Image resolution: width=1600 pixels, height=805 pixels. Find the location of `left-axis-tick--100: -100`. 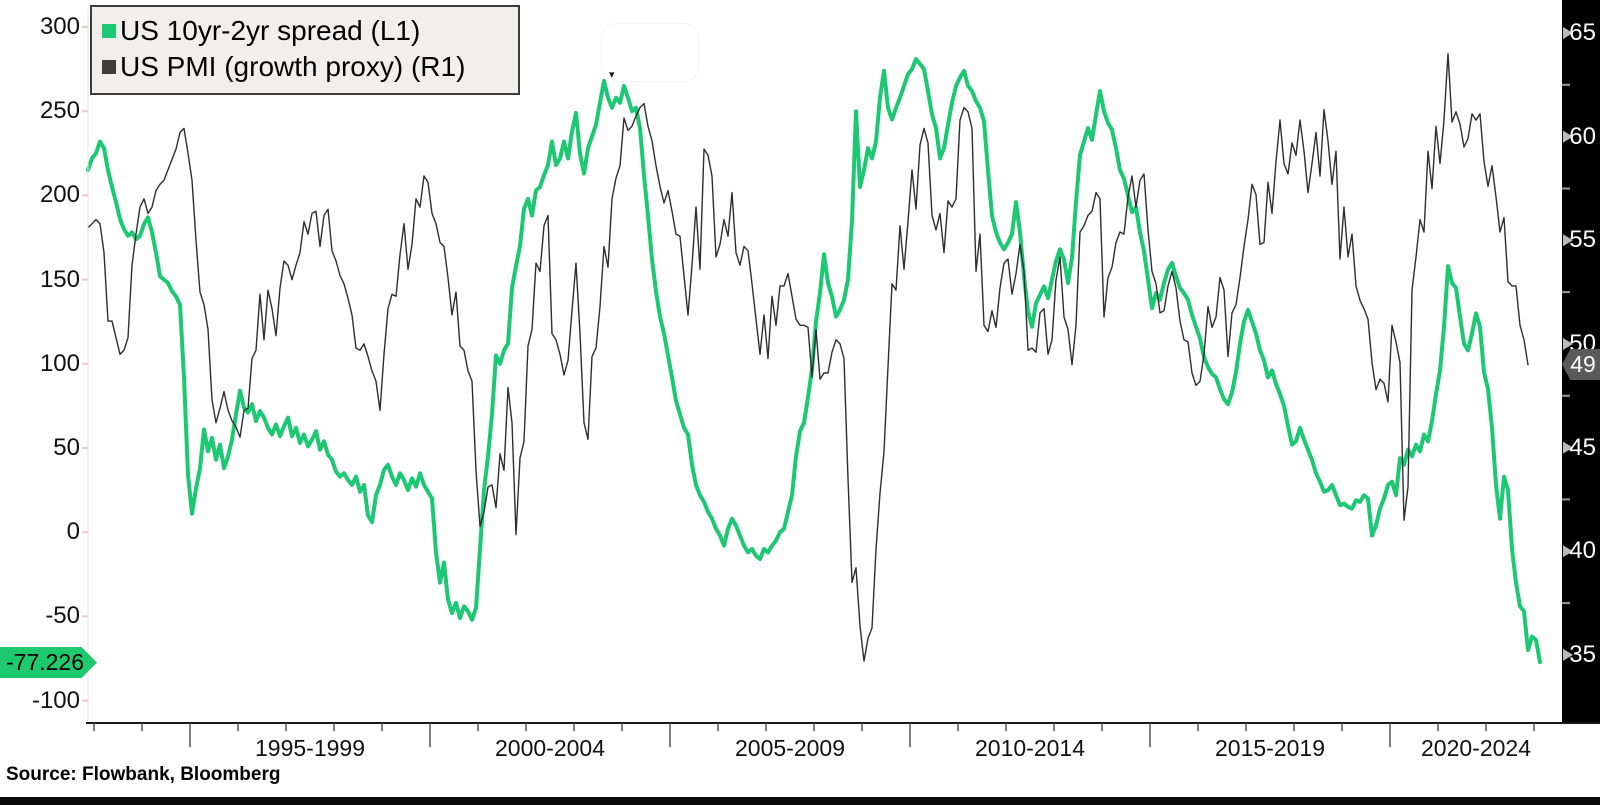

left-axis-tick--100: -100 is located at coordinates (55, 700).